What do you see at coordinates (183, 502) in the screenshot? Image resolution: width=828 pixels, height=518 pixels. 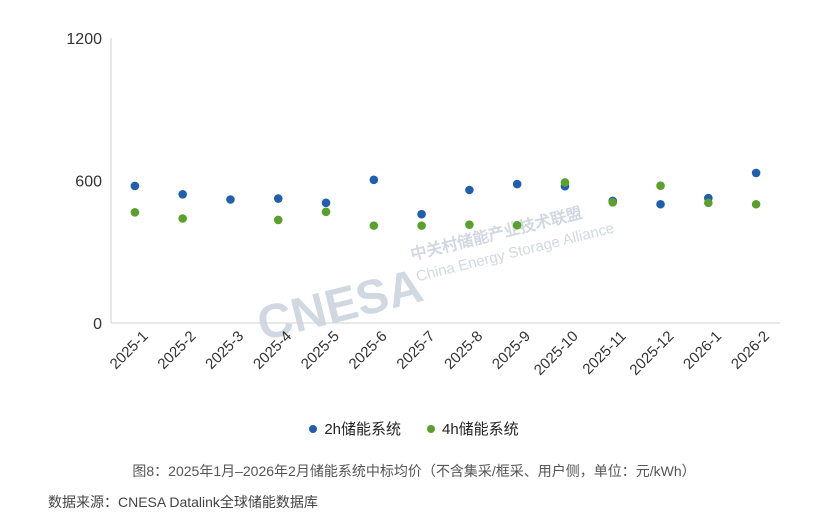 I see `data-source: 数据来源：CNESA Datalink全球储能数据库` at bounding box center [183, 502].